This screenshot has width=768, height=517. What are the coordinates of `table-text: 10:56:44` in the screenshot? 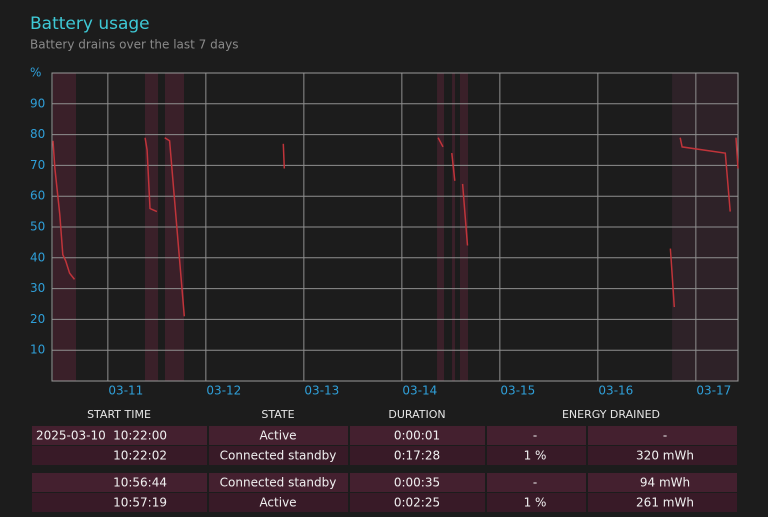 It's located at (140, 483).